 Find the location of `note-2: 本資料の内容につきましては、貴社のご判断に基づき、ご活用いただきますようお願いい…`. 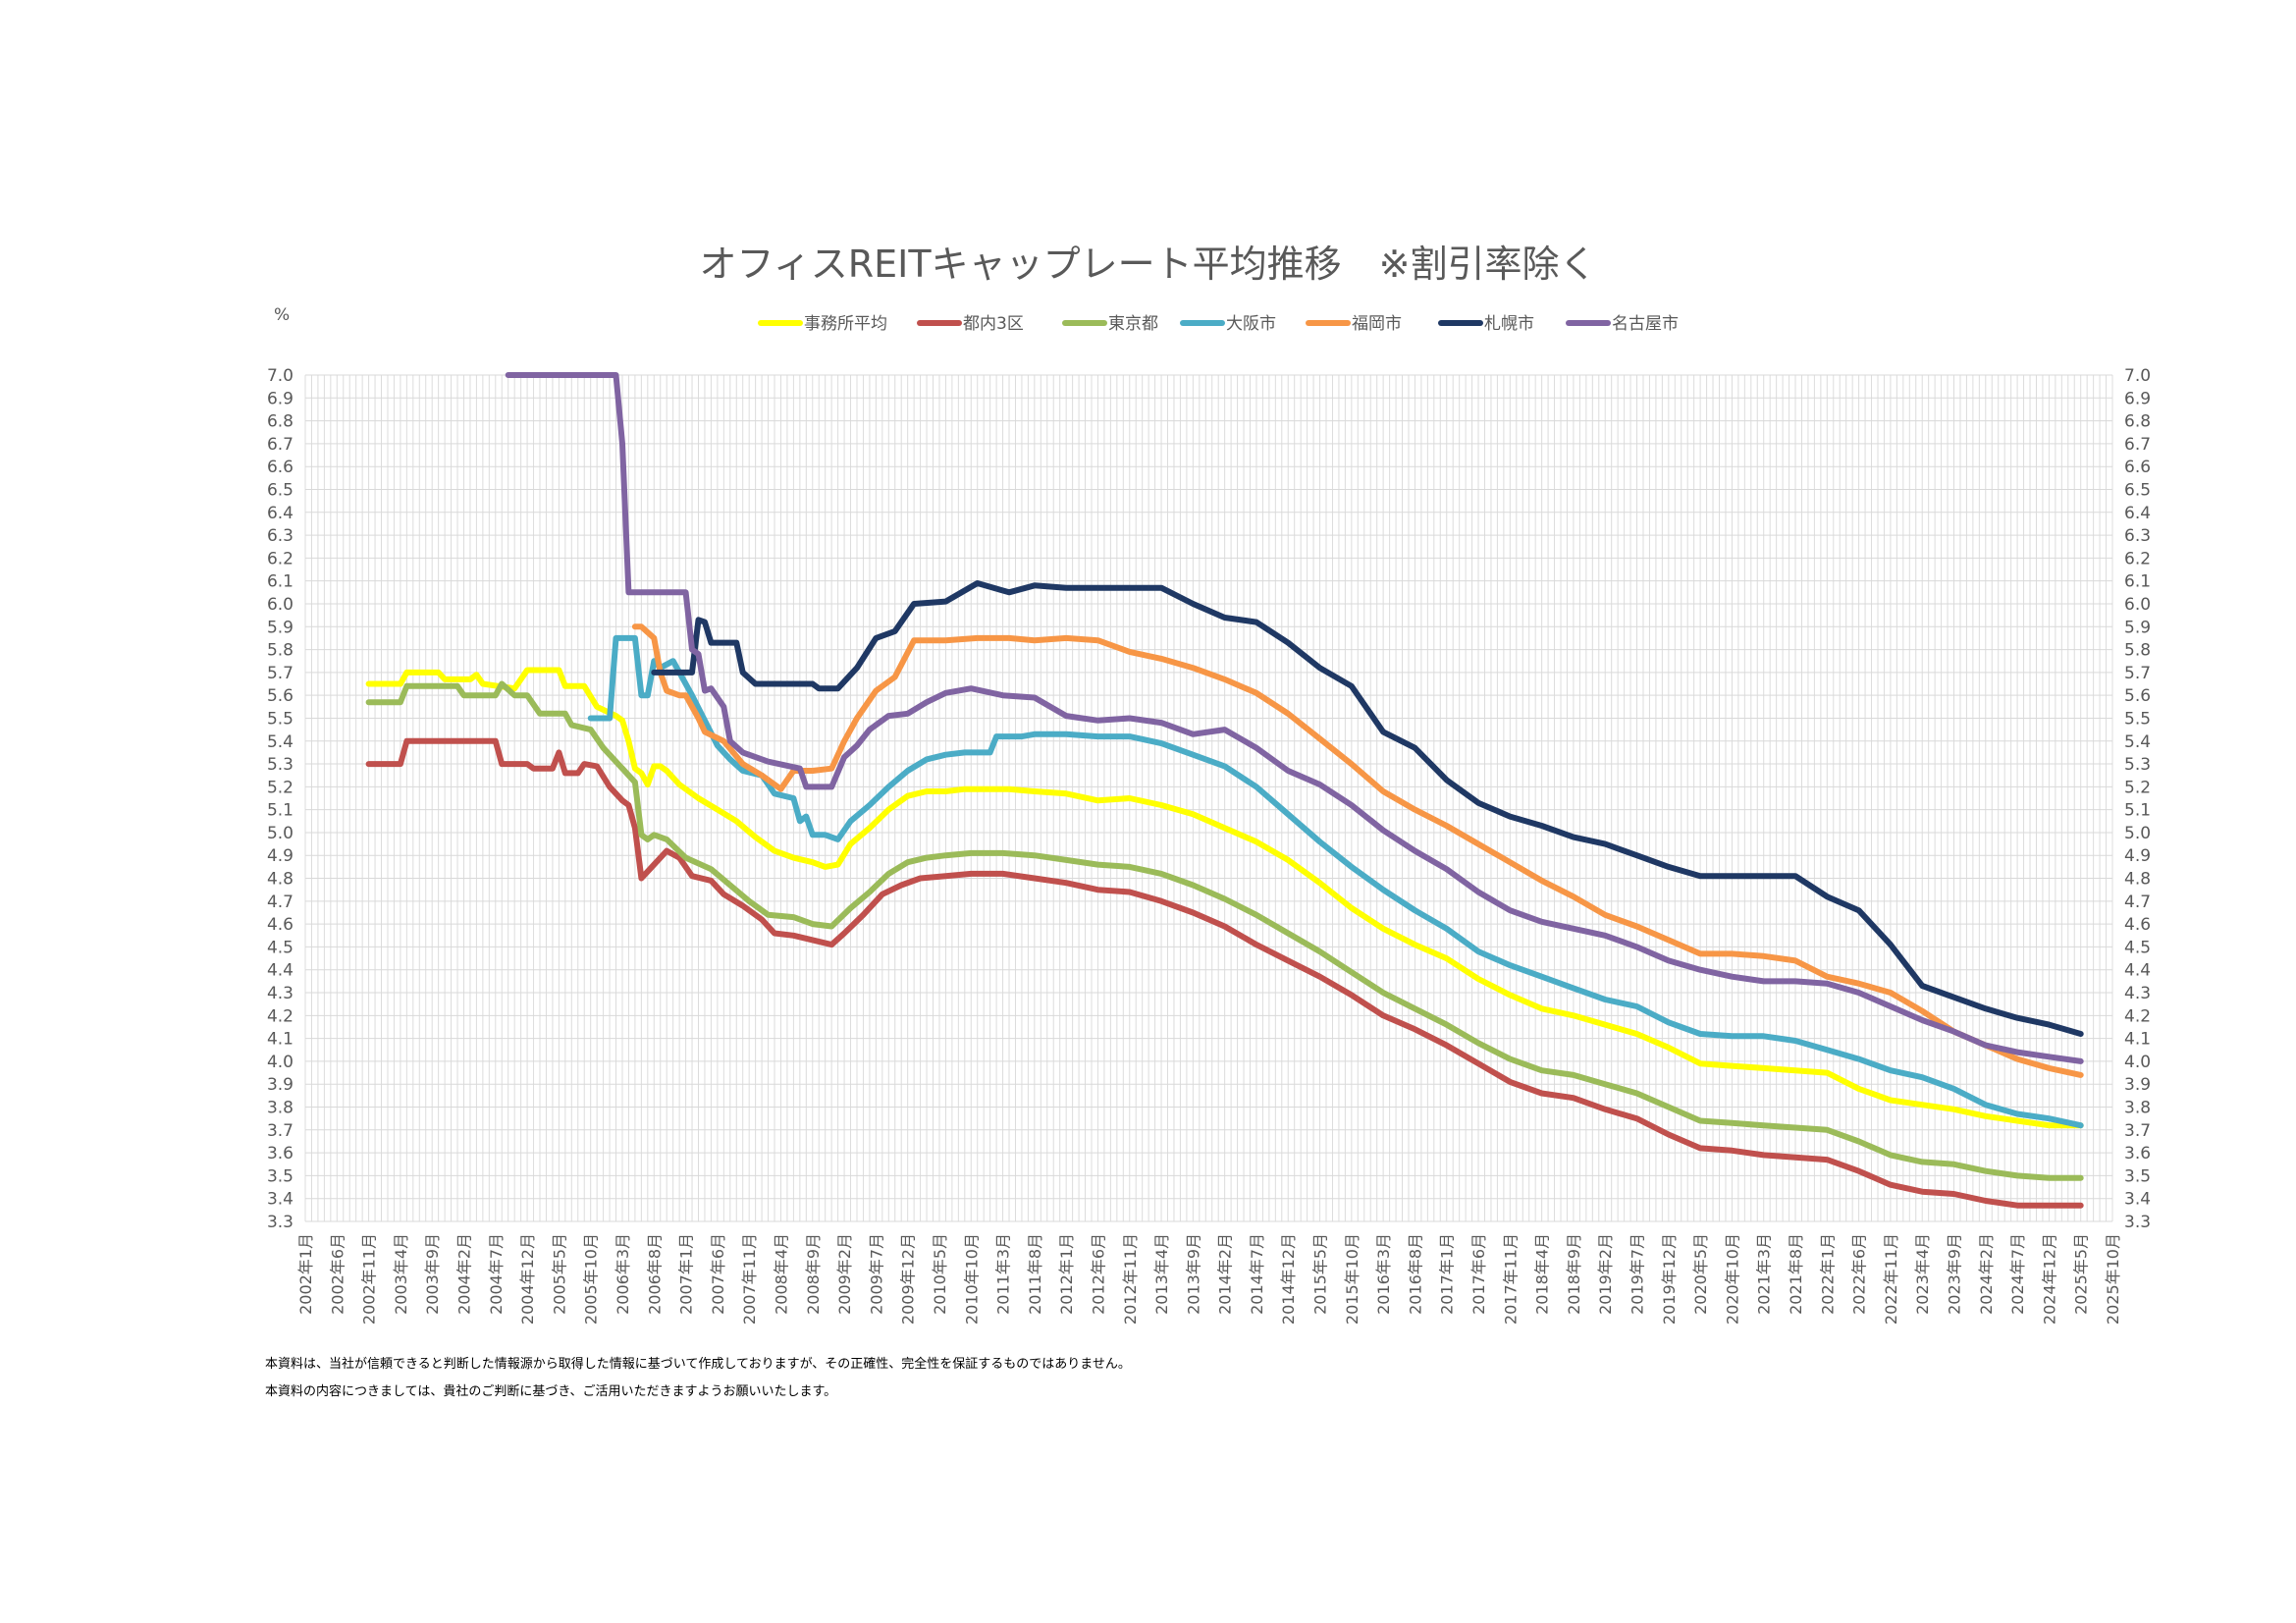

note-2: 本資料の内容につきましては、貴社のご判断に基づき、ご活用いただきますようお願いい… is located at coordinates (551, 1392).